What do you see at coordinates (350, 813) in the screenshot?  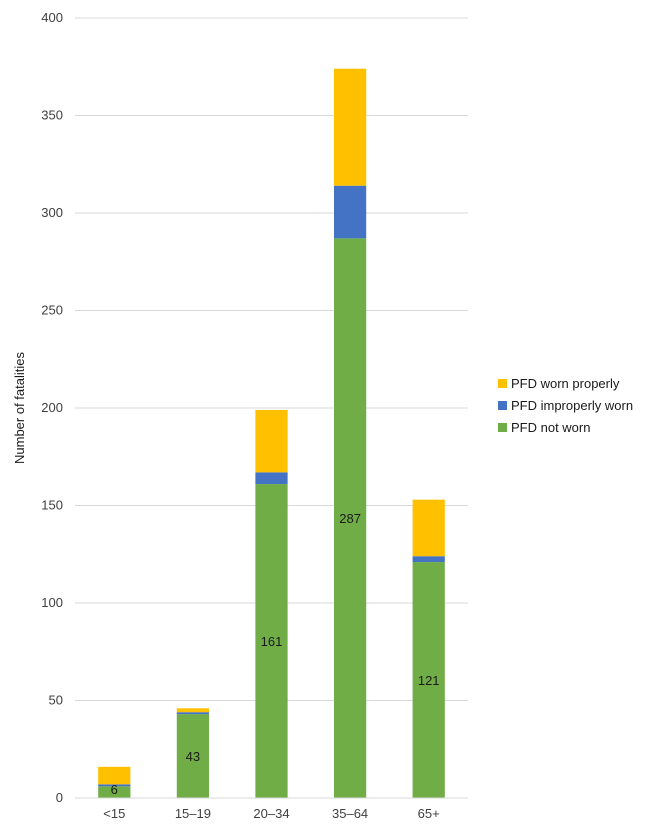 I see `x-tick-label: 35–64` at bounding box center [350, 813].